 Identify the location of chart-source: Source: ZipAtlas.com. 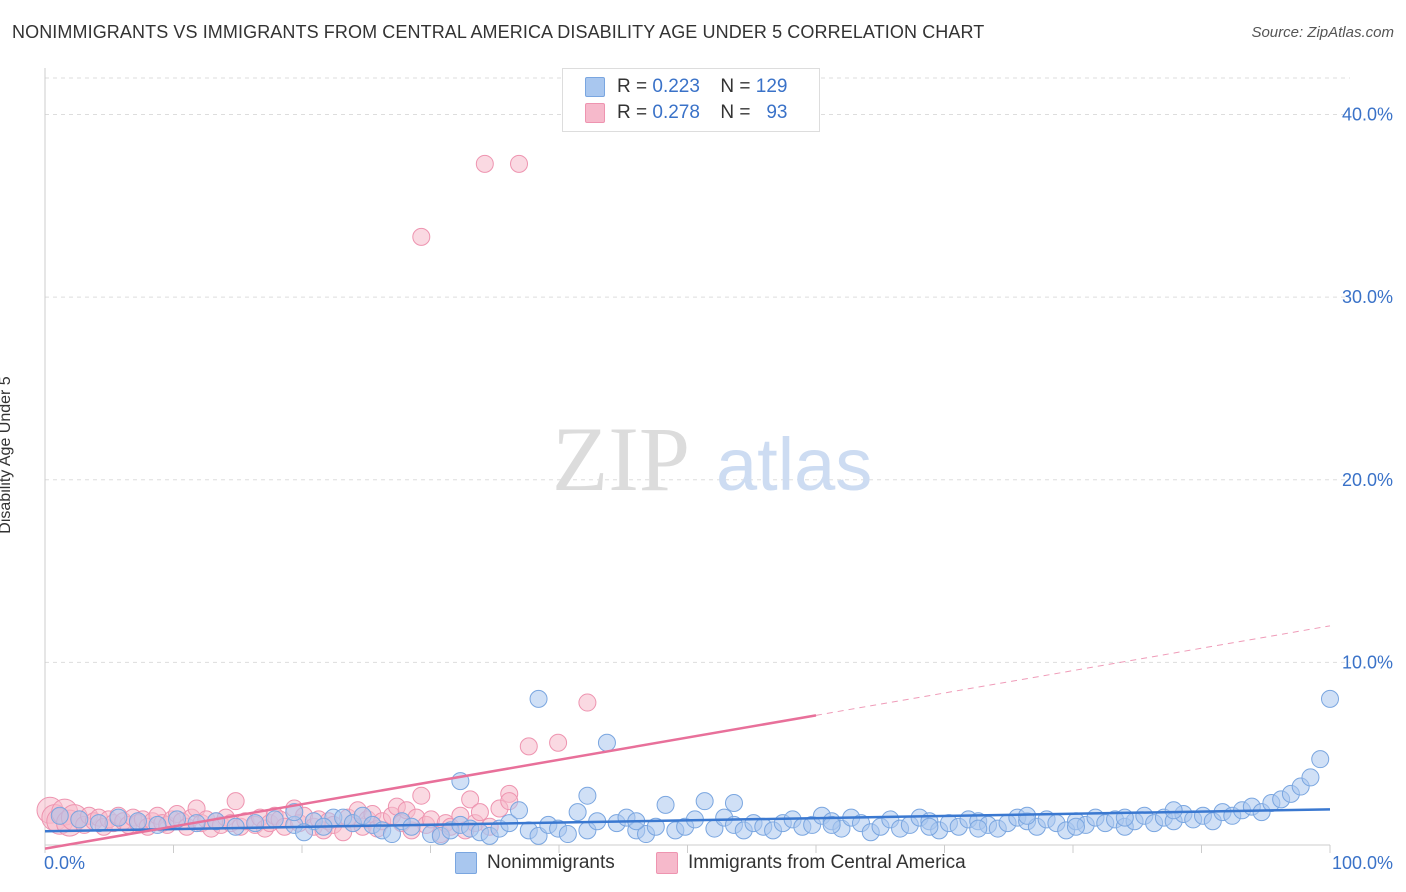
(1322, 32).